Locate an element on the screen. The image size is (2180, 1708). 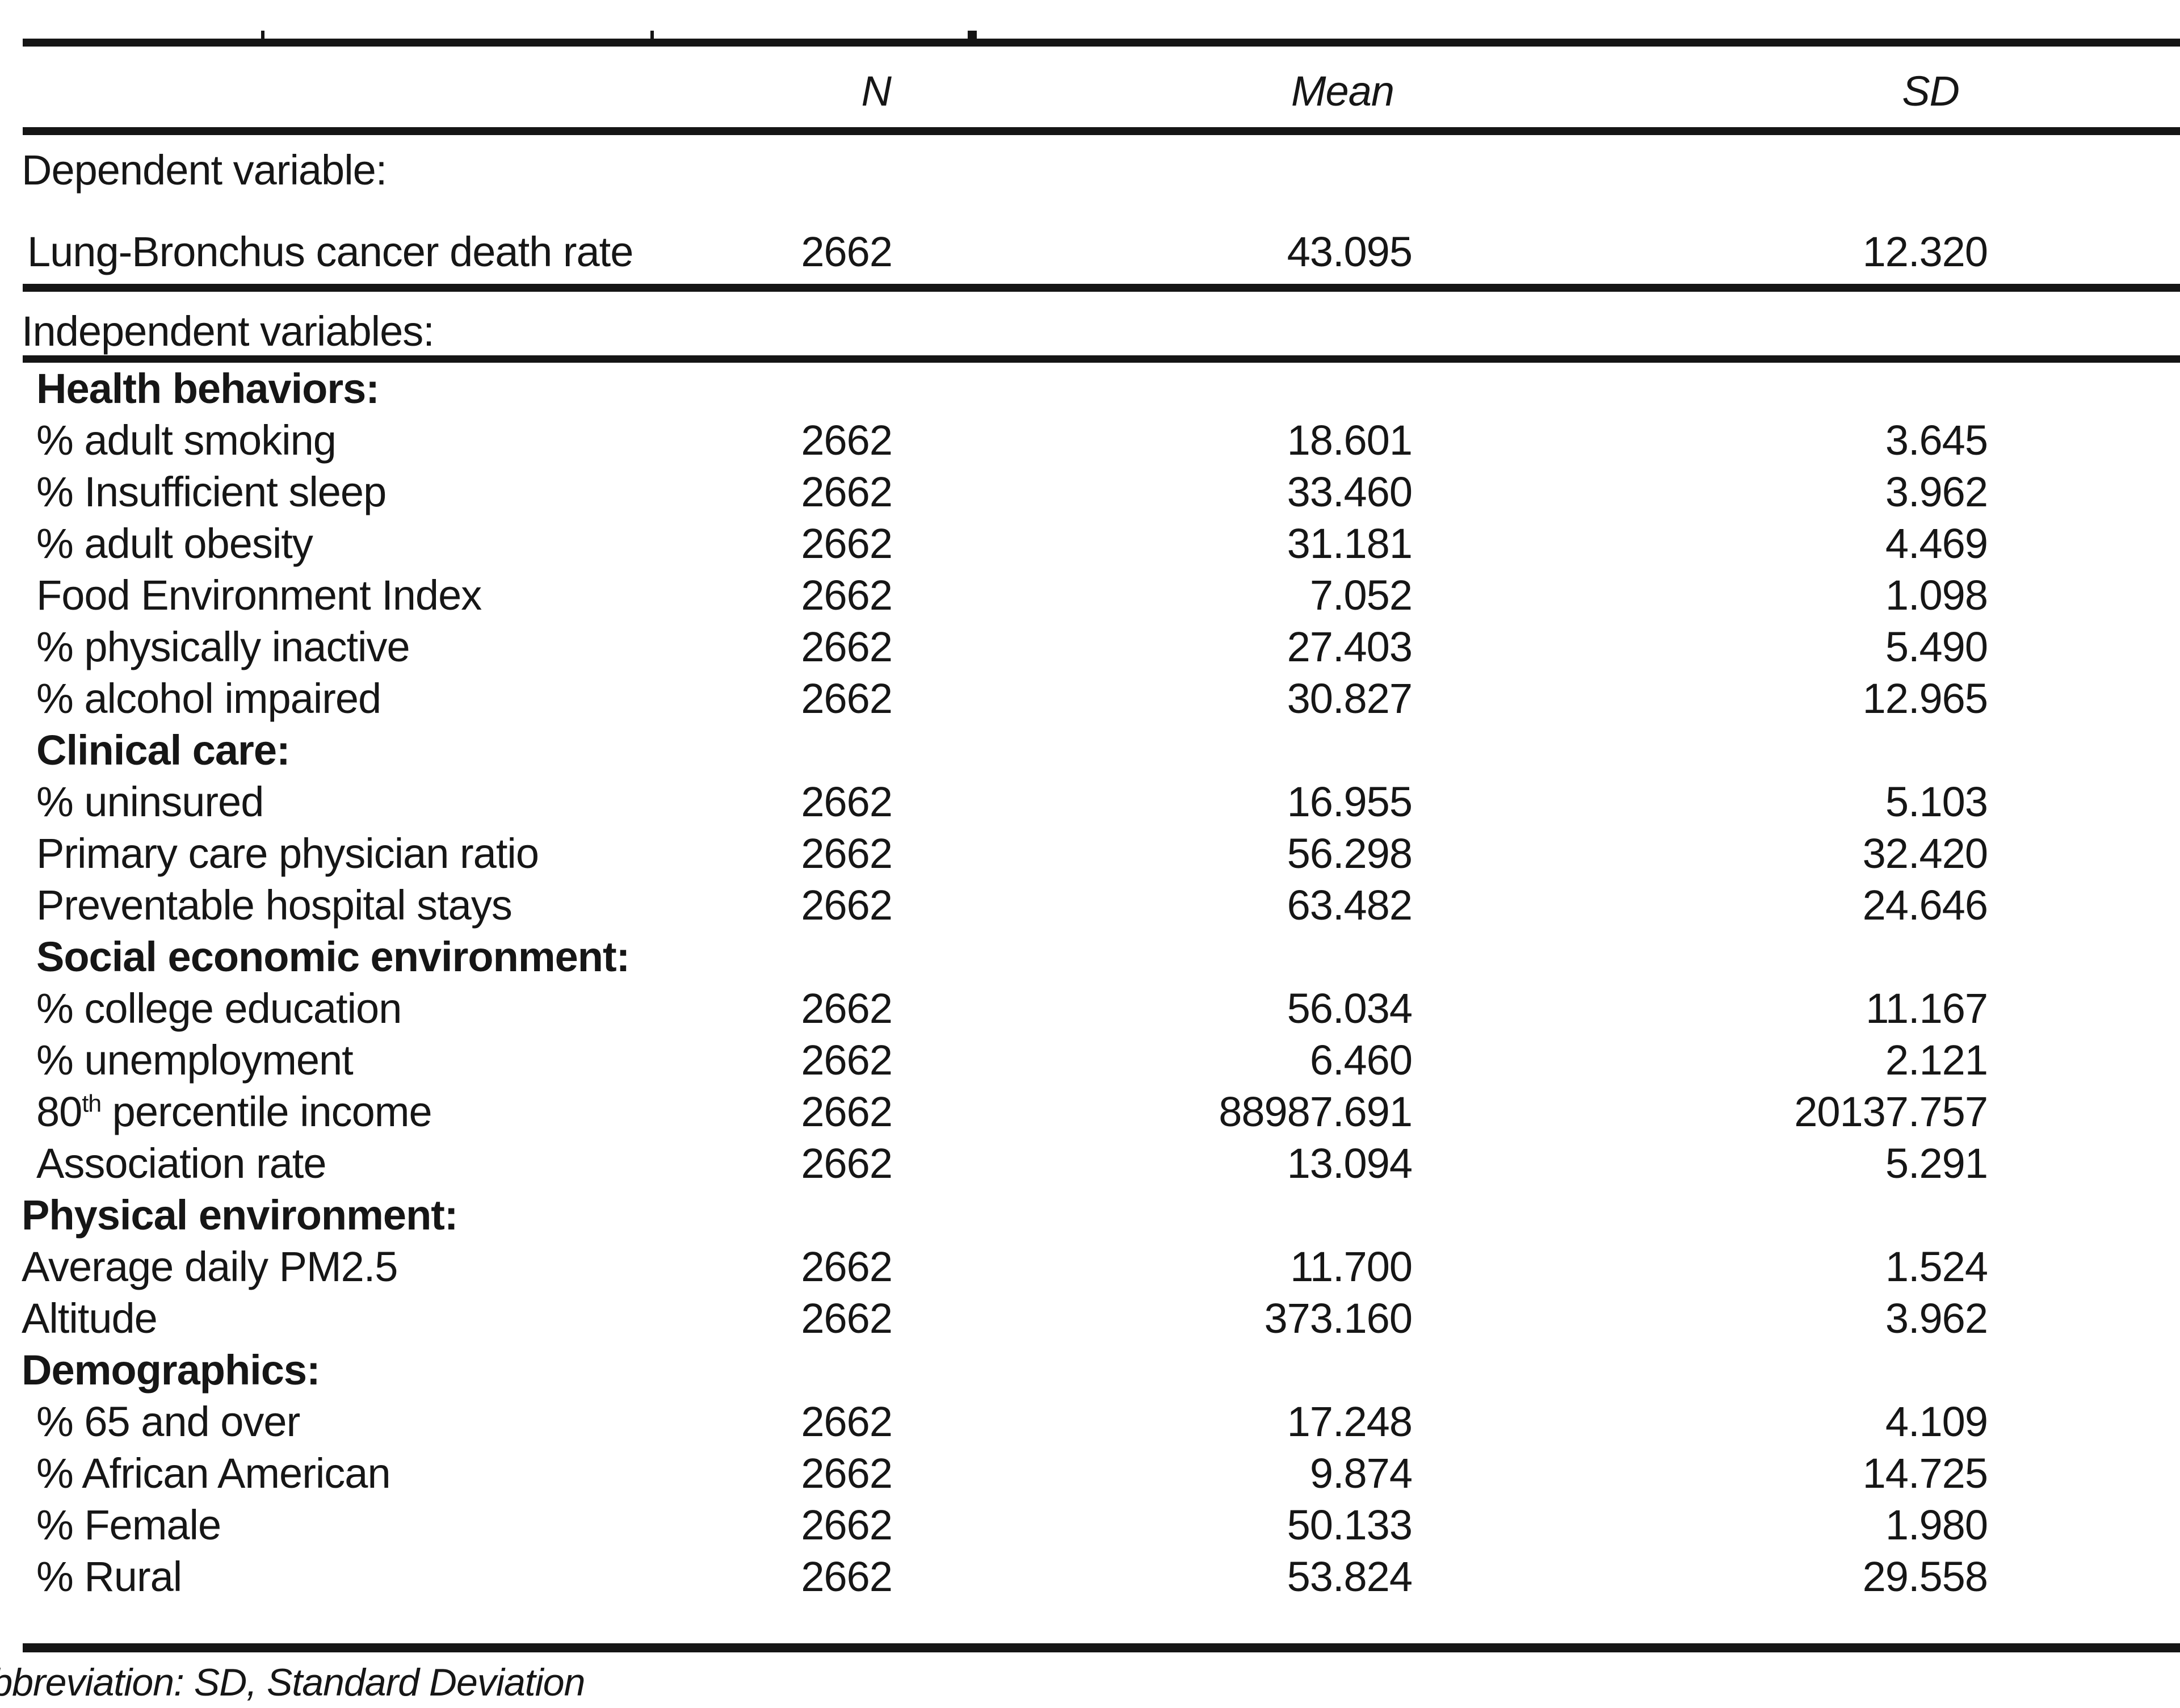
row-label-text: Primary care physician ratio is located at coordinates (287, 853).